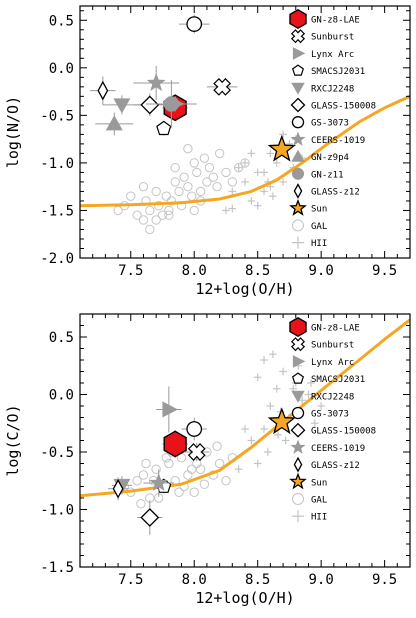 Image resolution: width=416 pixels, height=618 pixels. Describe the element at coordinates (122, 106) in the screenshot. I see `data-point-rxcj2248` at that location.